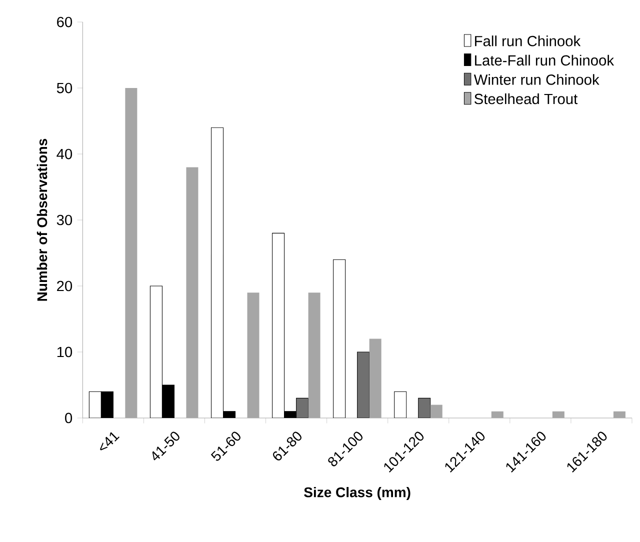 This screenshot has width=640, height=542. I want to click on y-tick-label: 10, so click(64, 352).